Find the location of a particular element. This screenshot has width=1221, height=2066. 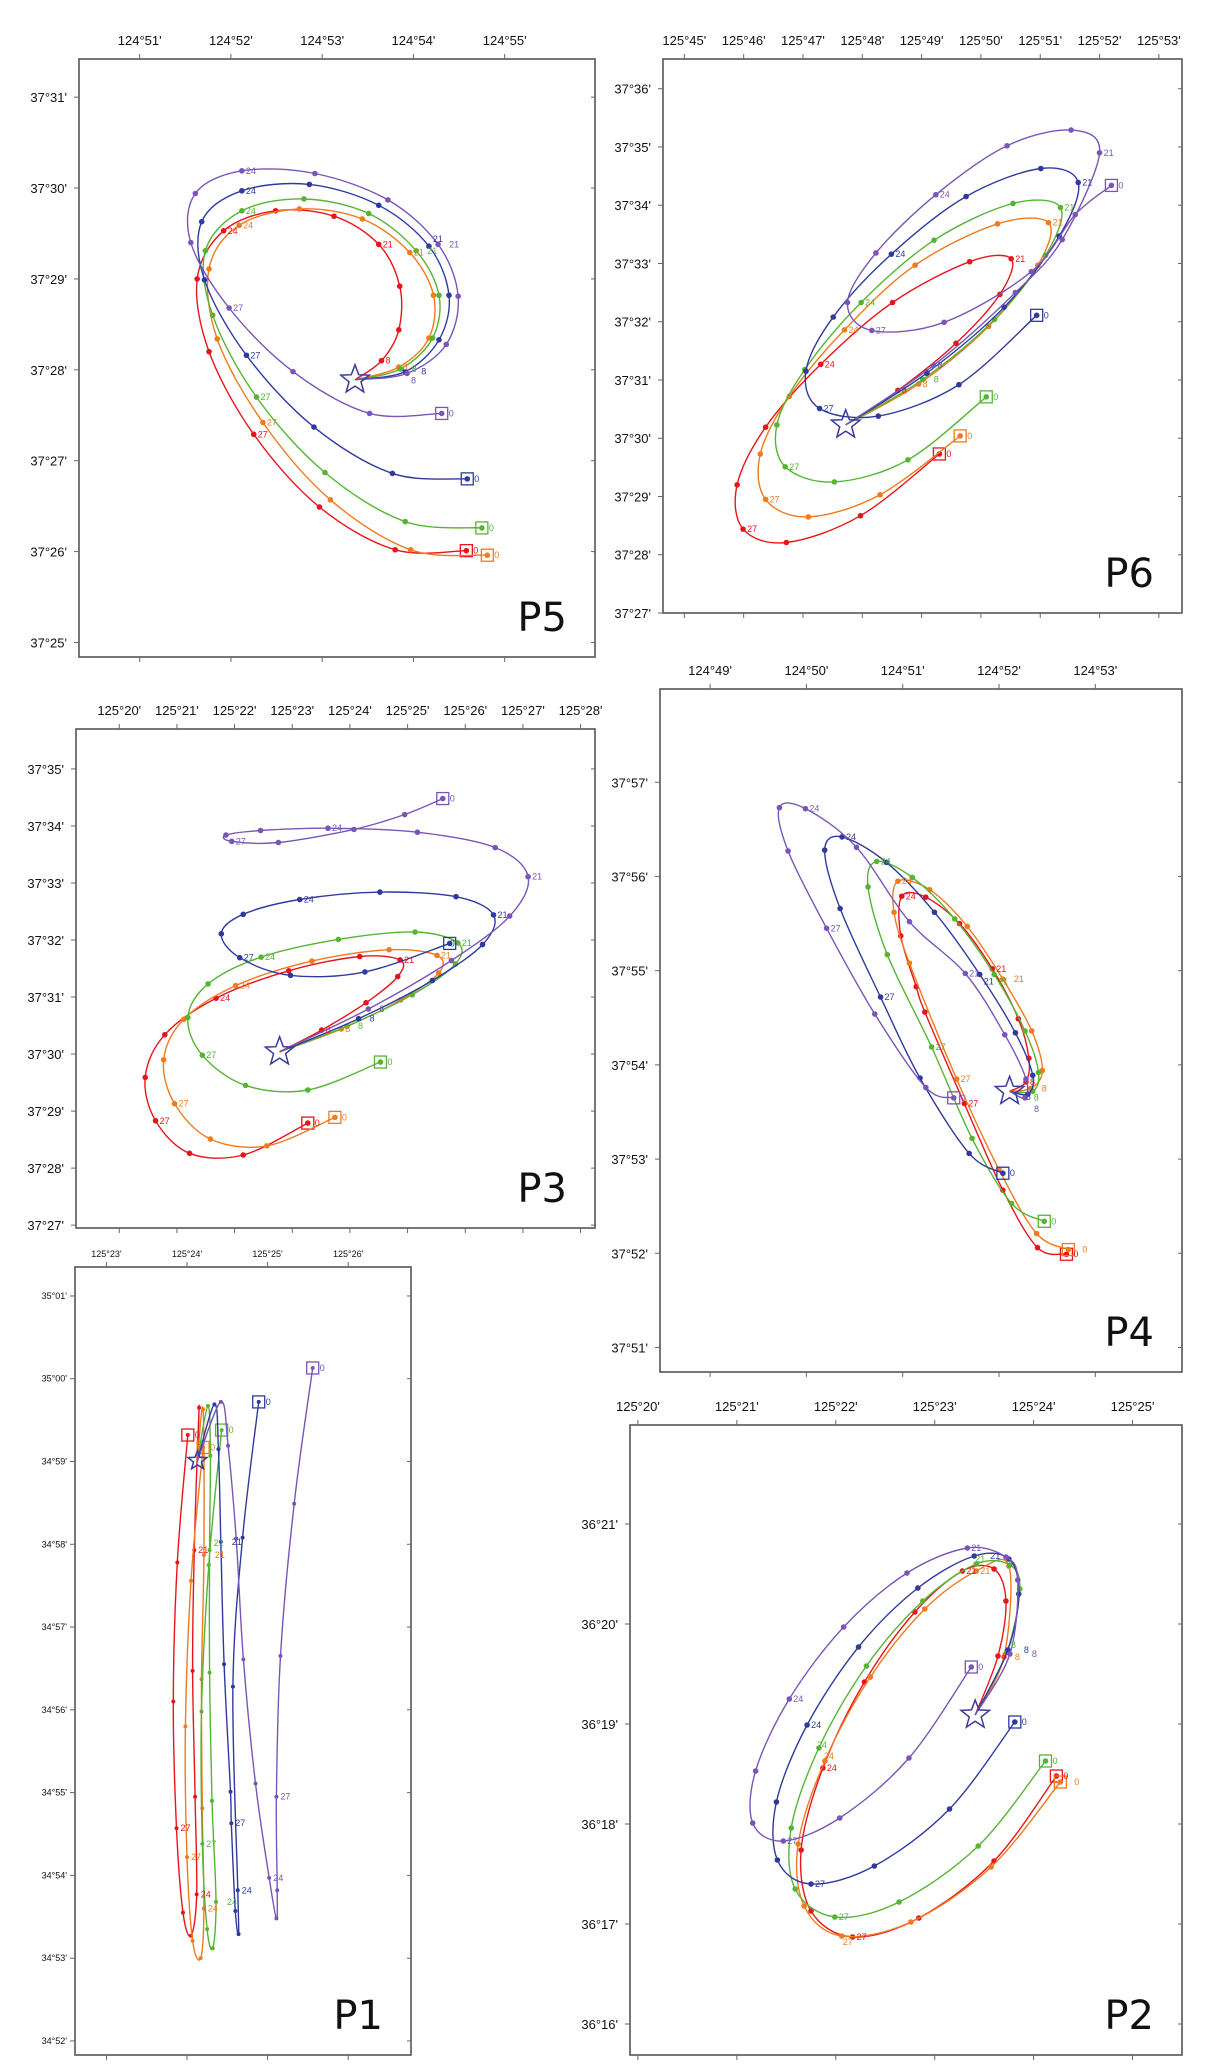

x-tick-label: 125°26' is located at coordinates (465, 710).